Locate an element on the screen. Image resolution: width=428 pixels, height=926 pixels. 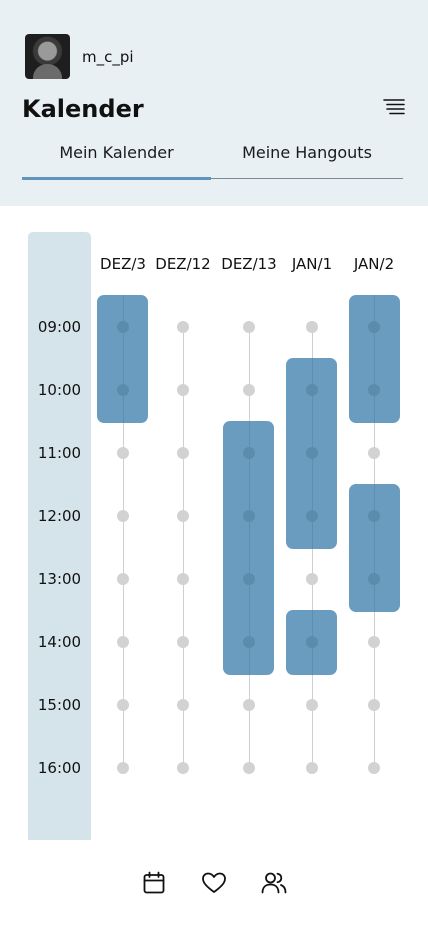
time-label: 09:00 is located at coordinates (59, 327).